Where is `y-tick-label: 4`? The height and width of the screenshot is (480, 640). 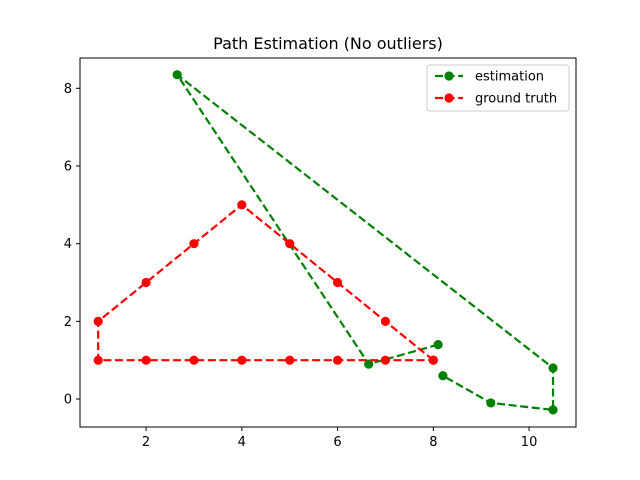 y-tick-label: 4 is located at coordinates (68, 244).